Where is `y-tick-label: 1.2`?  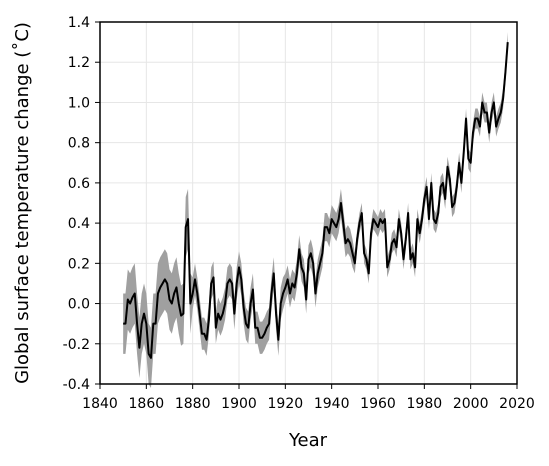
y-tick-label: 1.2 is located at coordinates (79, 63).